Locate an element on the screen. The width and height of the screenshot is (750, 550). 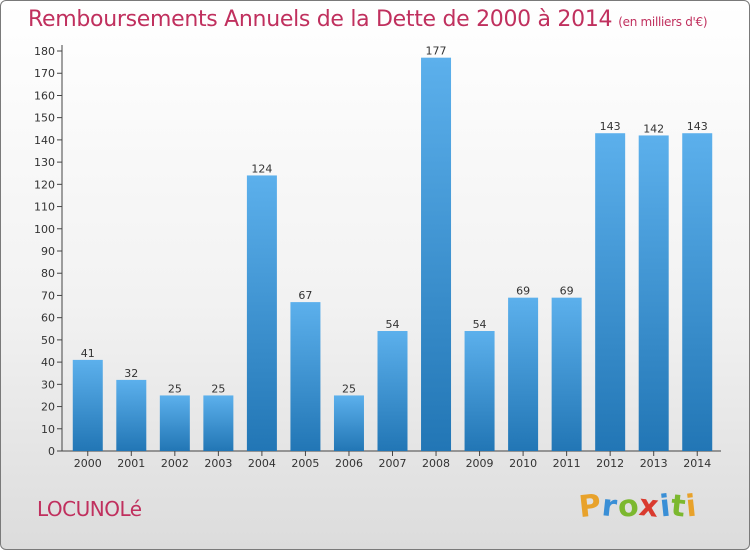
x-tick-label: 2006 is located at coordinates (349, 463).